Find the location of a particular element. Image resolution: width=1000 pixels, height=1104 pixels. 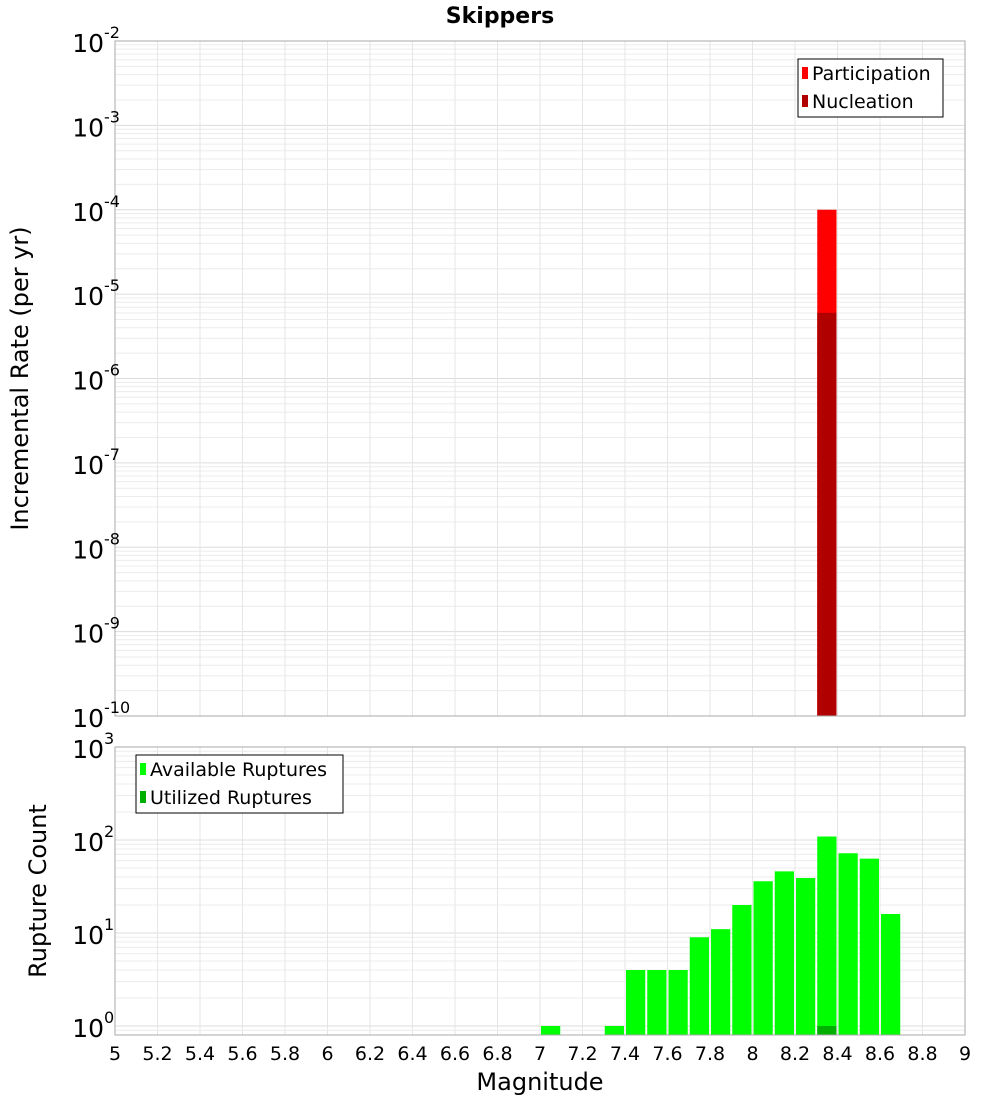

legend: Available Ruptures Utilized Ruptures is located at coordinates (239, 784).